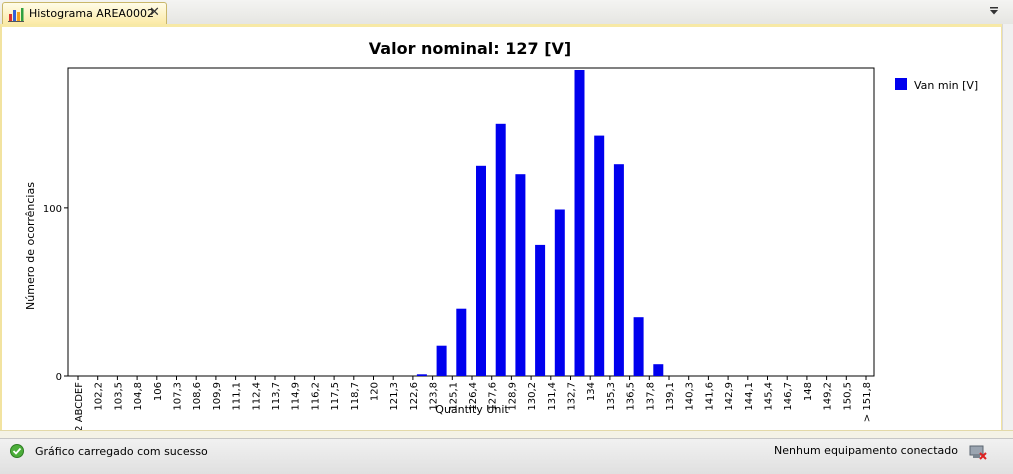 This screenshot has width=1013, height=474. Describe the element at coordinates (375, 391) in the screenshot. I see `x-tick-label-15: 120` at that location.